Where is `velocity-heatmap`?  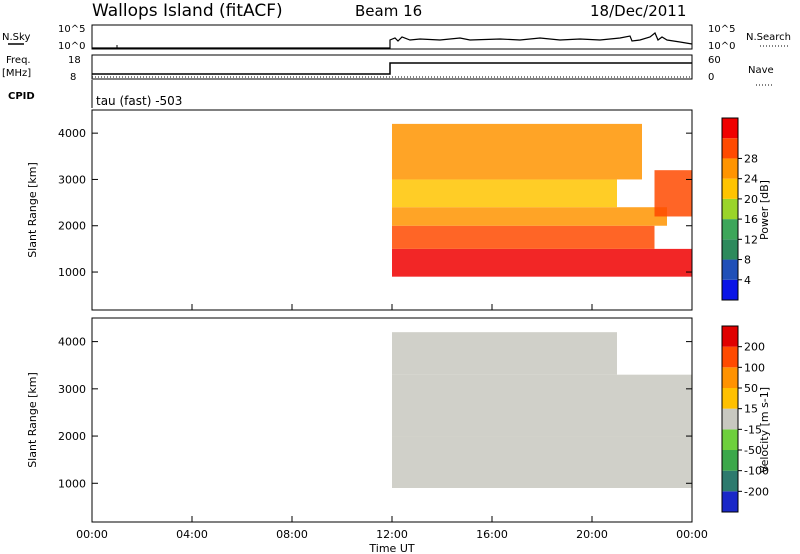
velocity-heatmap is located at coordinates (542, 410).